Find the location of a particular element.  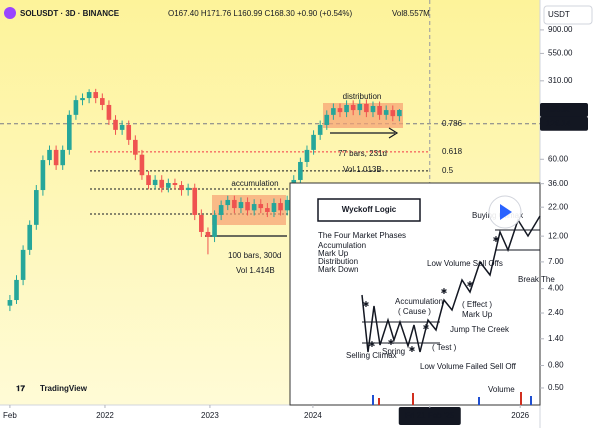

play-icon is located at coordinates (506, 212).